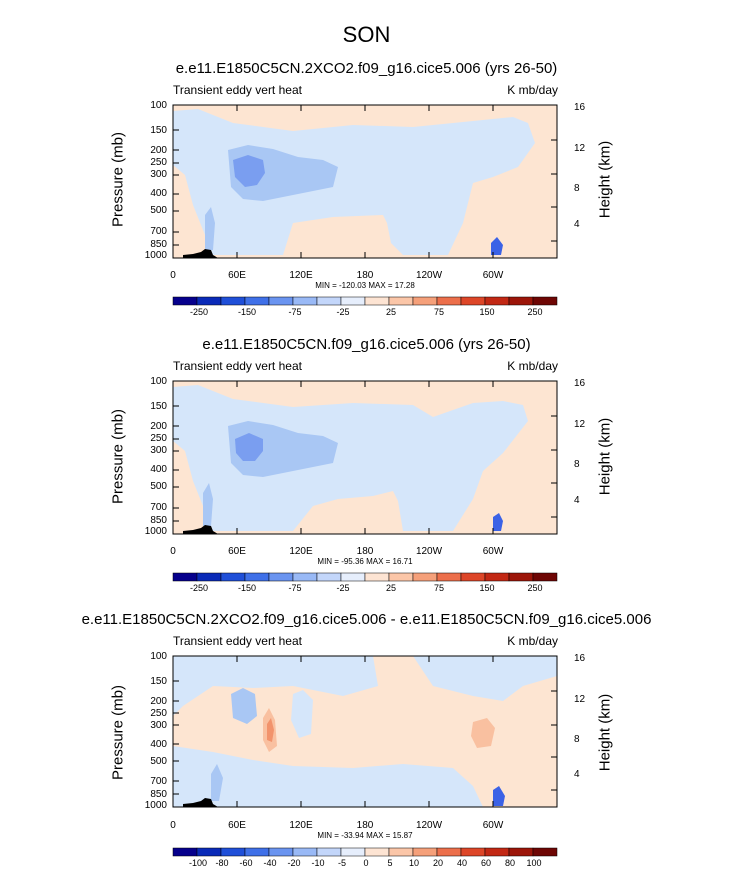  I want to click on panel-2-variable-label: Transient eddy vert heat, so click(237, 366).